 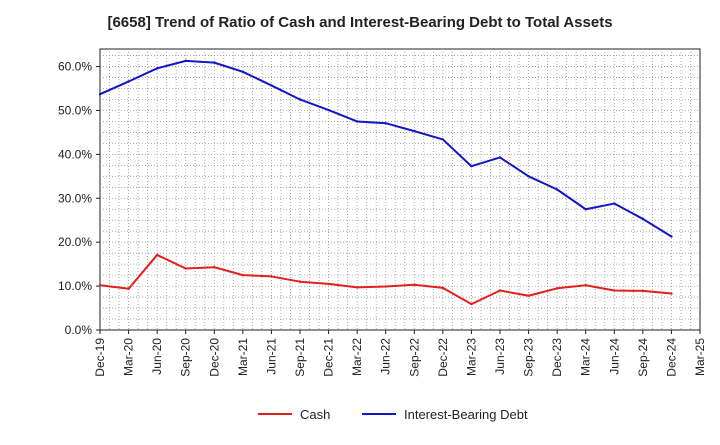 I want to click on x-tick-label: Mar-23, so click(x=471, y=357).